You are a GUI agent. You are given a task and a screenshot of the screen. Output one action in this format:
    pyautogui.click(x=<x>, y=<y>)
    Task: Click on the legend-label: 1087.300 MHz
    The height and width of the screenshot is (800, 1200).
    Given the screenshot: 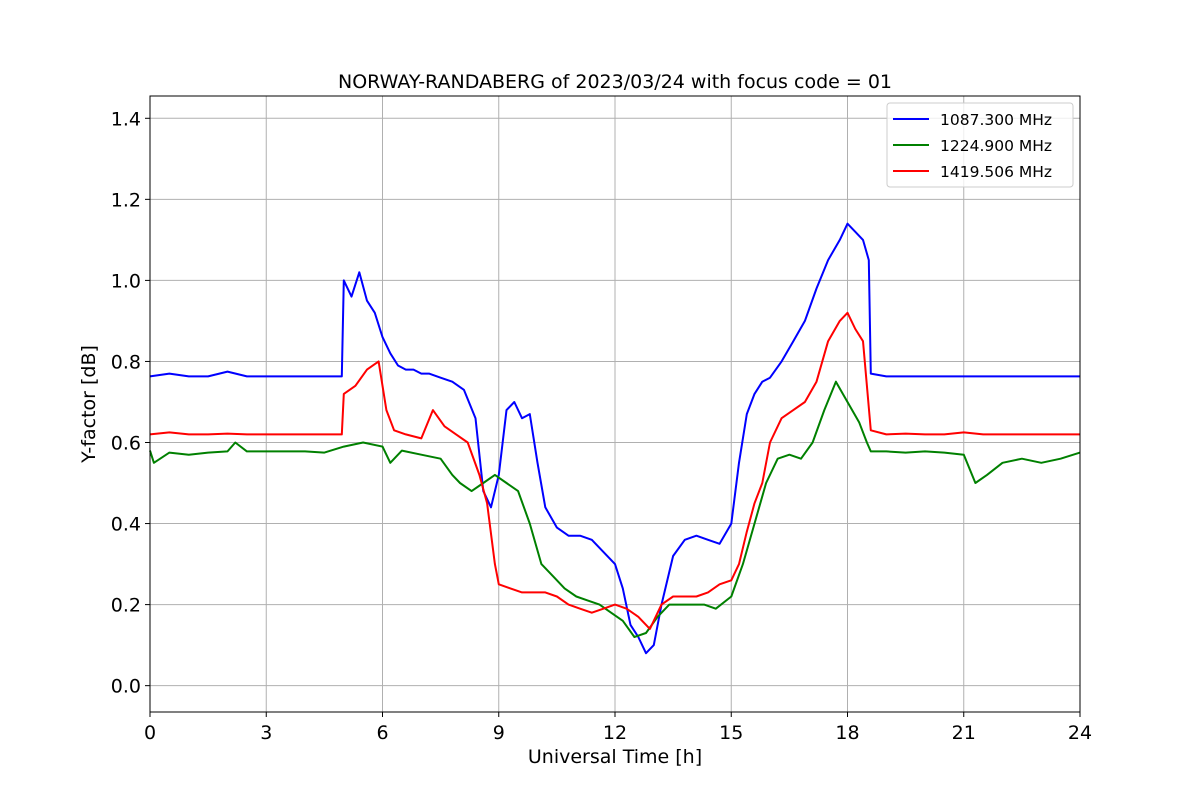 What is the action you would take?
    pyautogui.click(x=996, y=120)
    